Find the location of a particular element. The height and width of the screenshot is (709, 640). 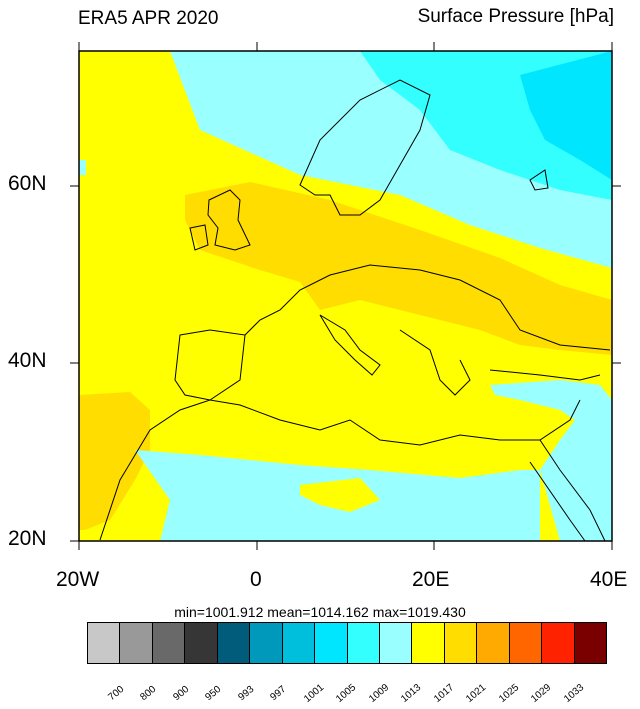

iberia-coast is located at coordinates (210, 365).